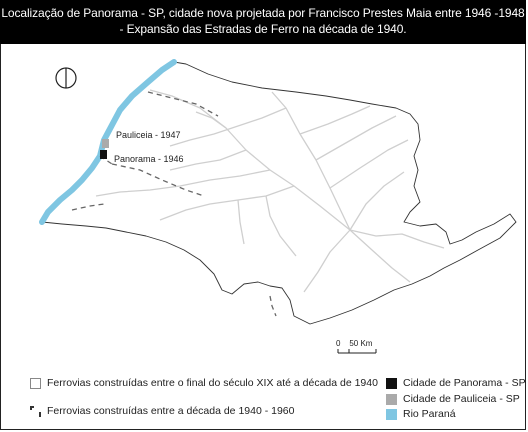 The width and height of the screenshot is (528, 432). Describe the element at coordinates (464, 383) in the screenshot. I see `legend-panorama-label: Cidade de Panorama - SP` at that location.